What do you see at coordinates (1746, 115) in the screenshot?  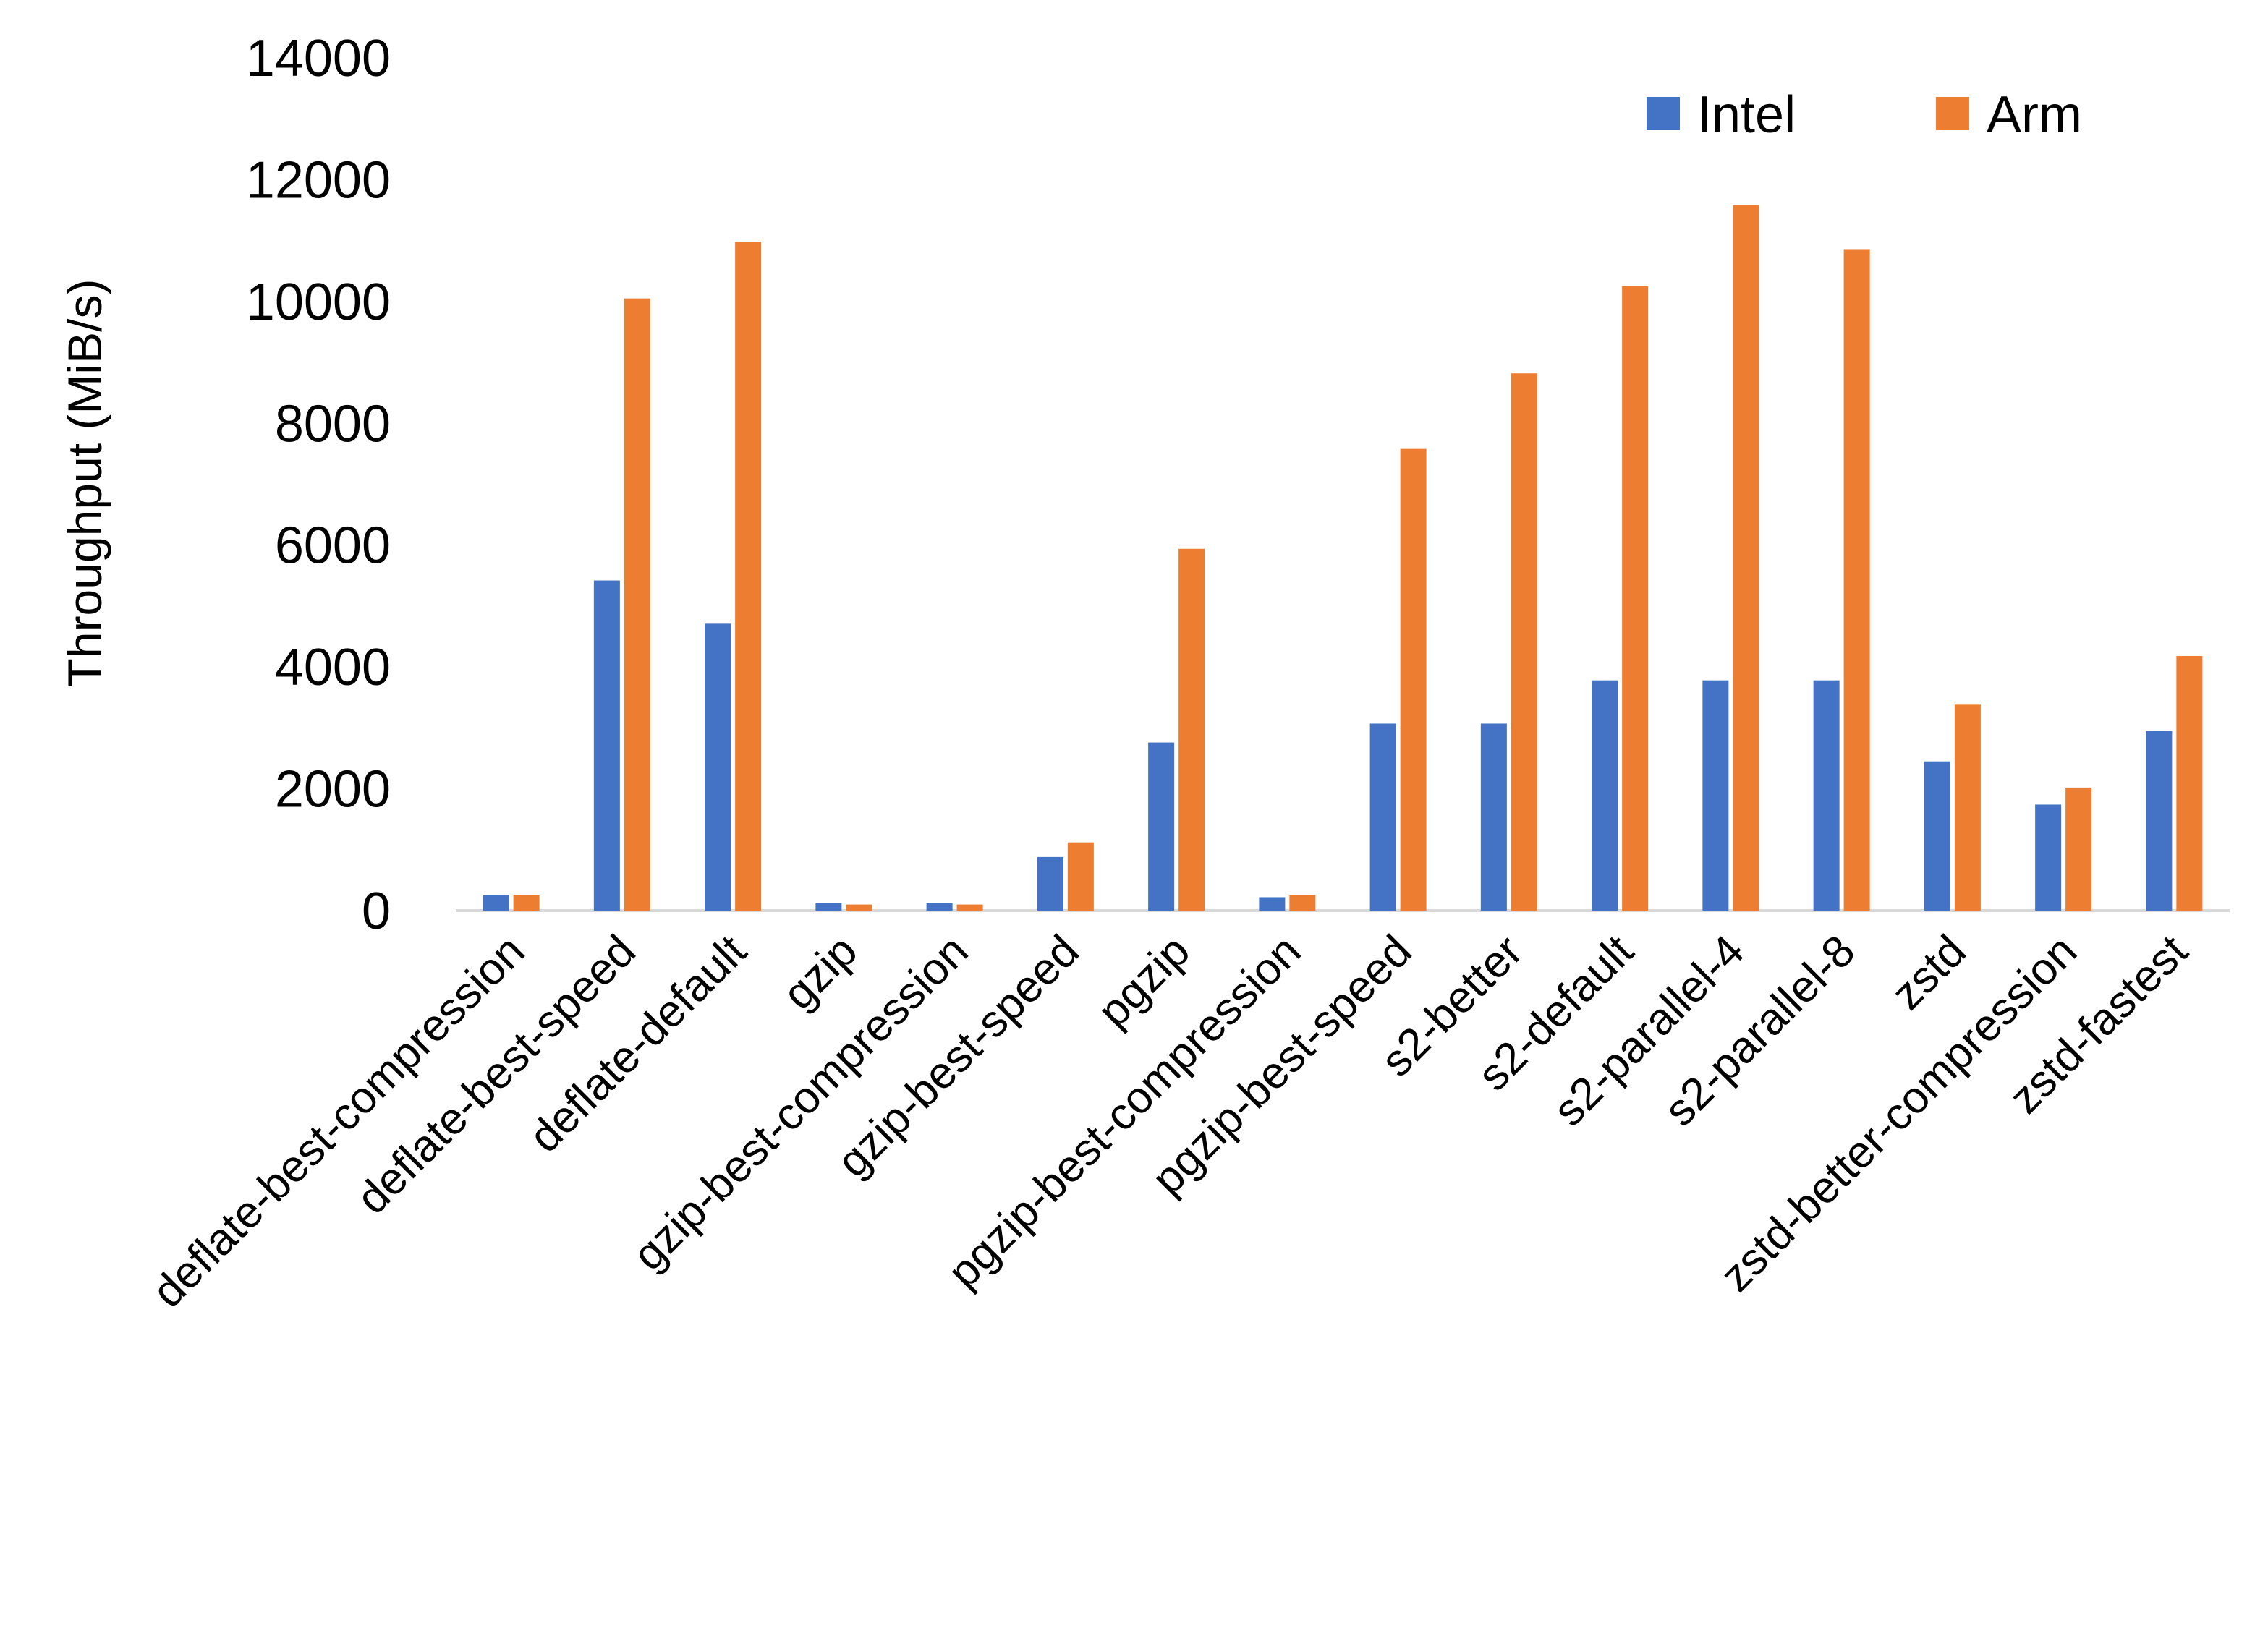 I see `legend-label-intel: Intel` at bounding box center [1746, 115].